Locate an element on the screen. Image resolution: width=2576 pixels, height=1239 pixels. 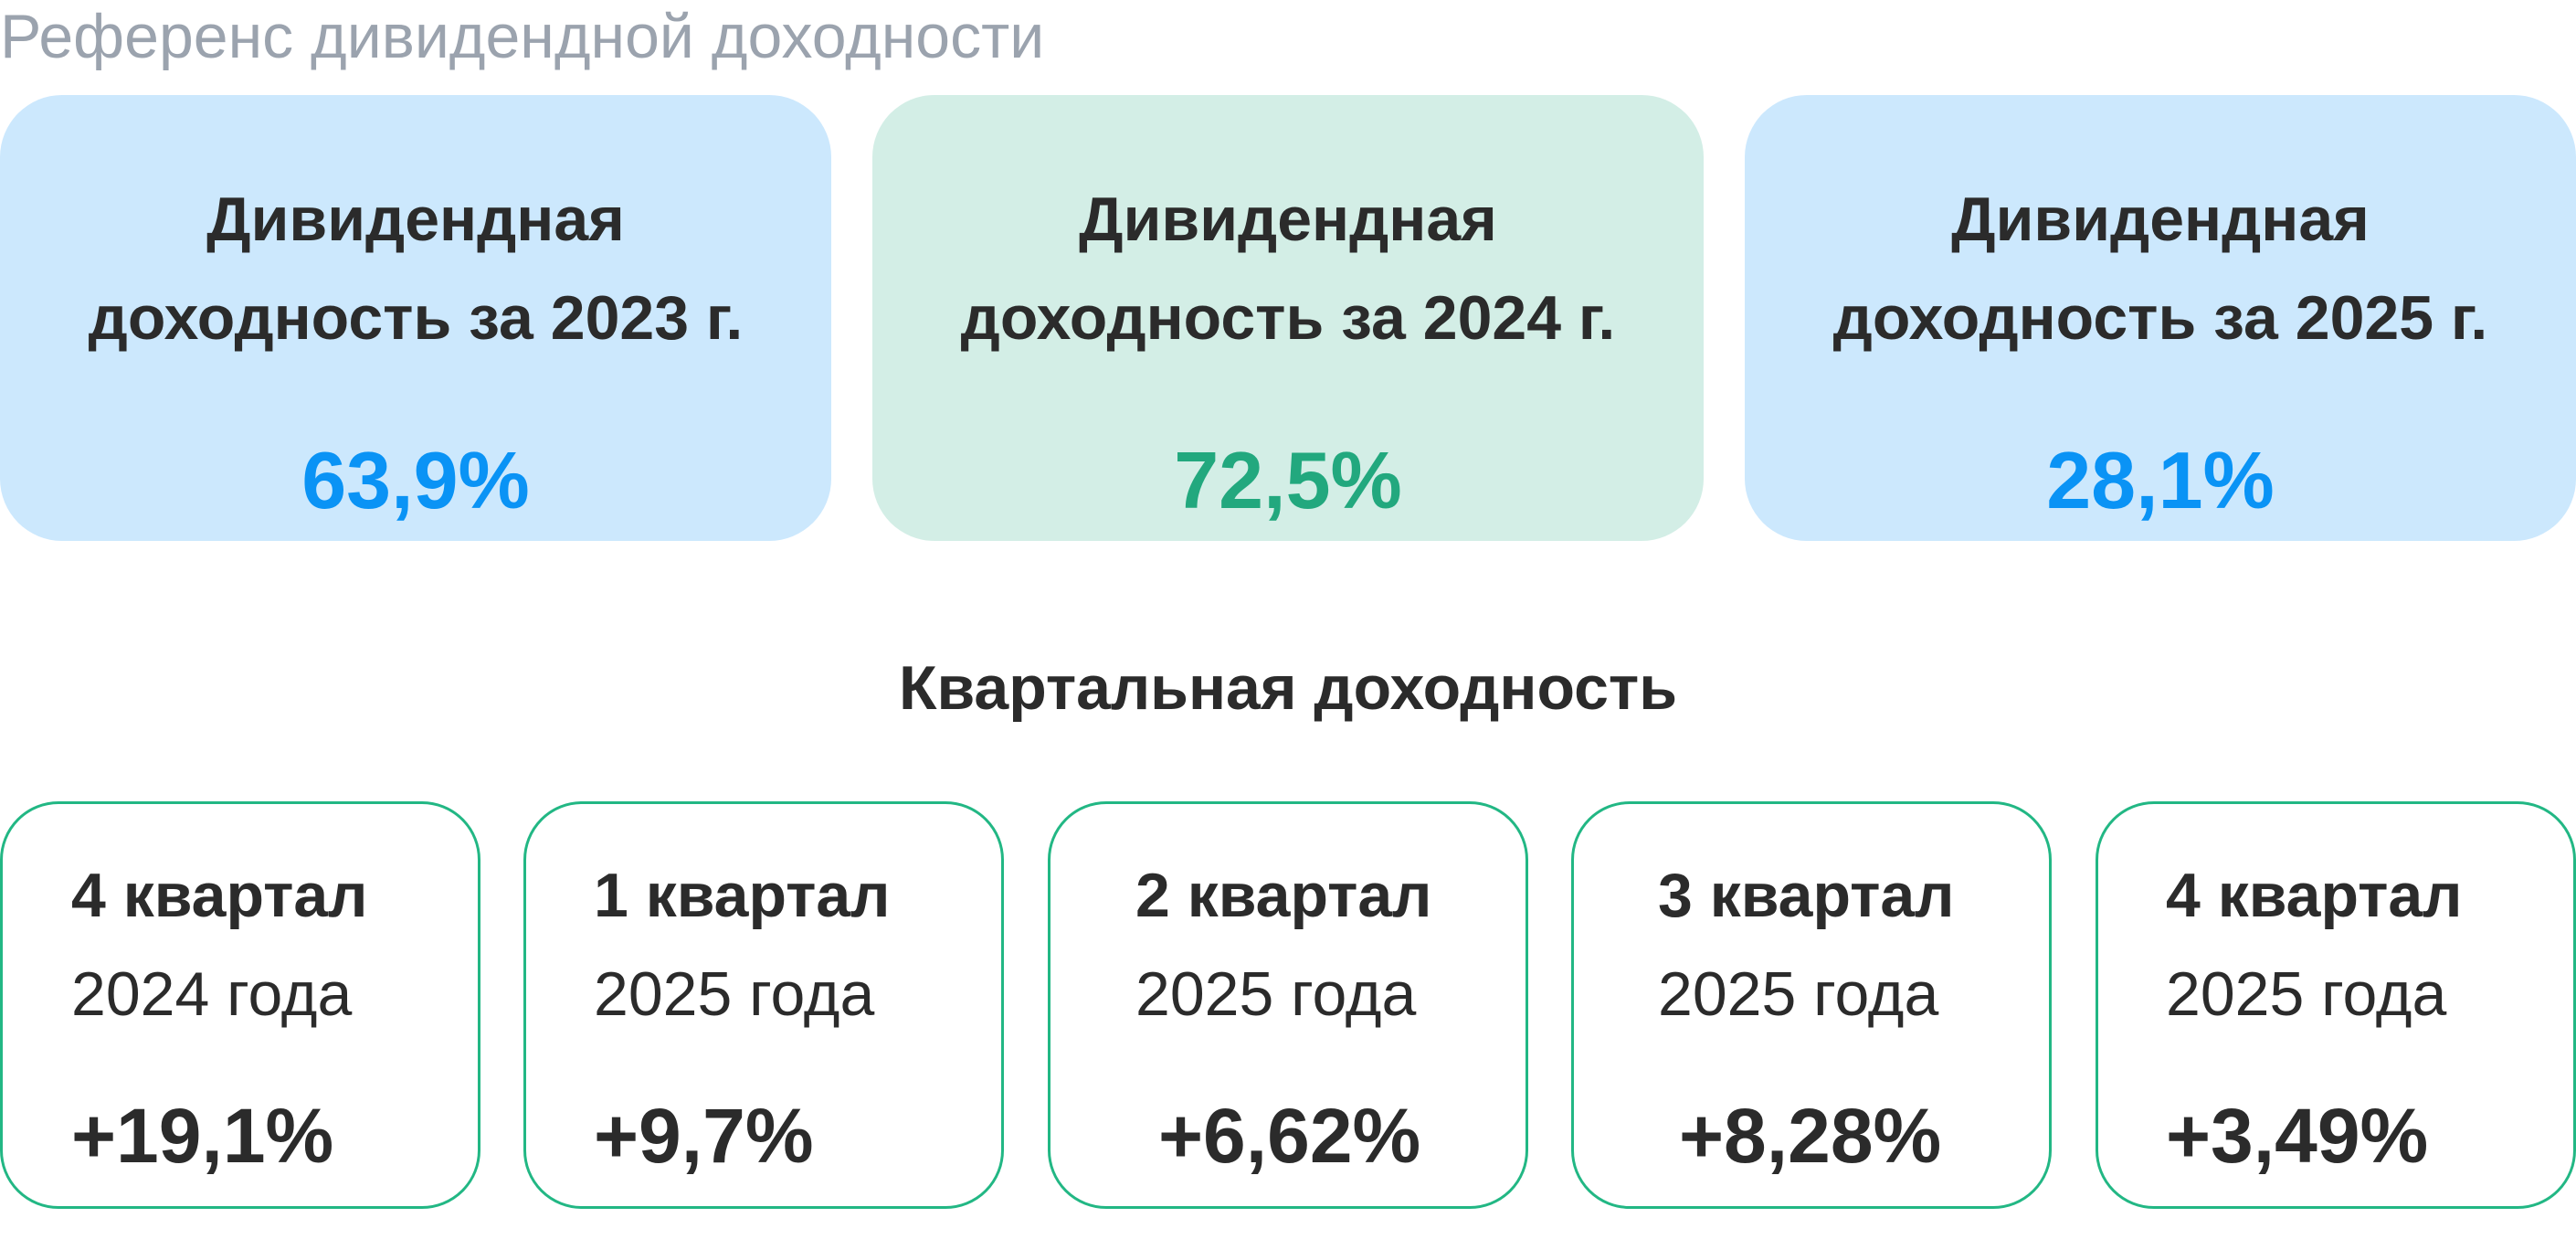
quarter-card-q1-2025: 1 квартал 2025 года +9,7% is located at coordinates (763, 1005).